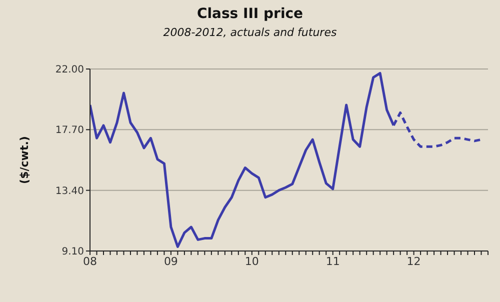  Describe the element at coordinates (250, 14) in the screenshot. I see `chart-title: Class III price` at that location.